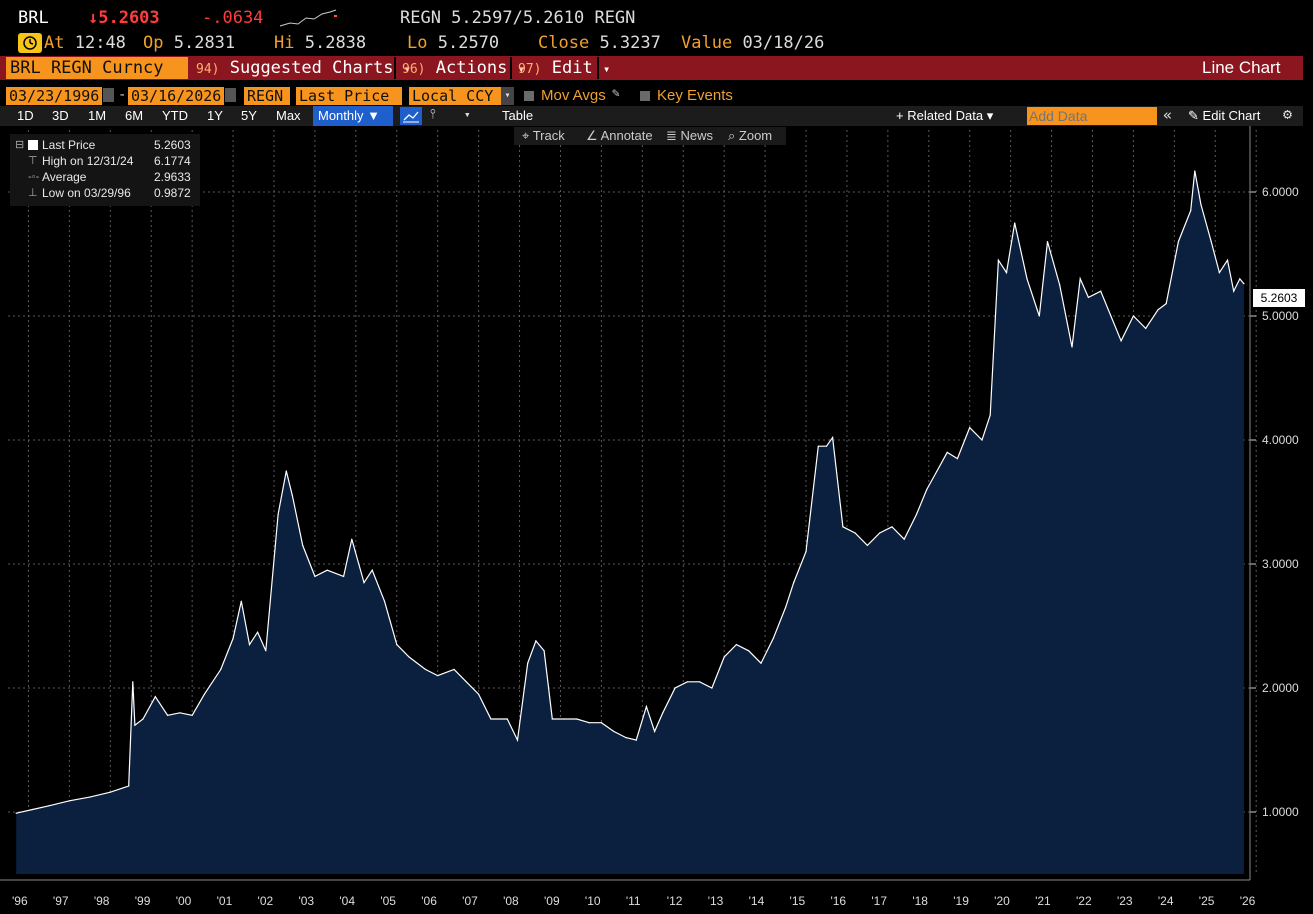  What do you see at coordinates (175, 115) in the screenshot?
I see `period-ytd: YTD` at bounding box center [175, 115].